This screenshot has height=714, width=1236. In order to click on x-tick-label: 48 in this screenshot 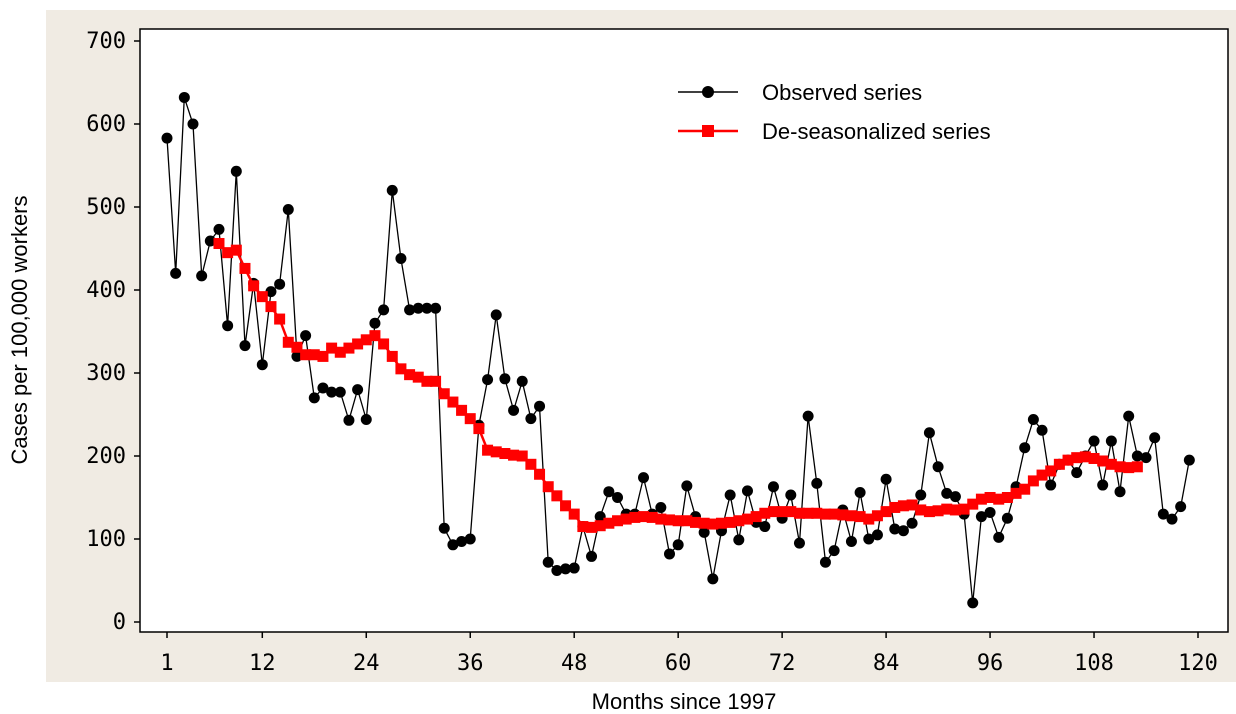, I will do `click(574, 663)`.